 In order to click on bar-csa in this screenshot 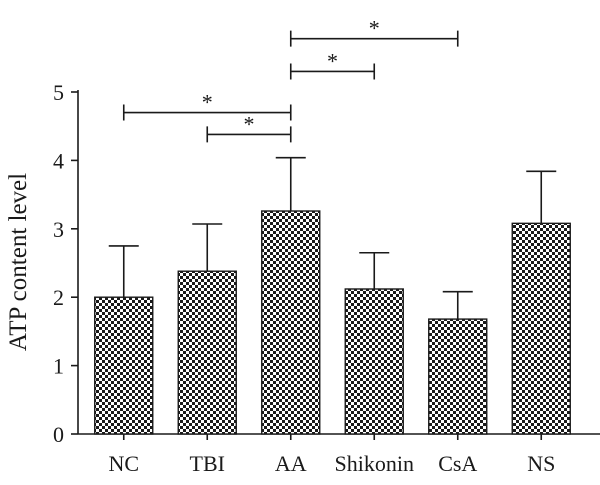, I will do `click(458, 376)`.